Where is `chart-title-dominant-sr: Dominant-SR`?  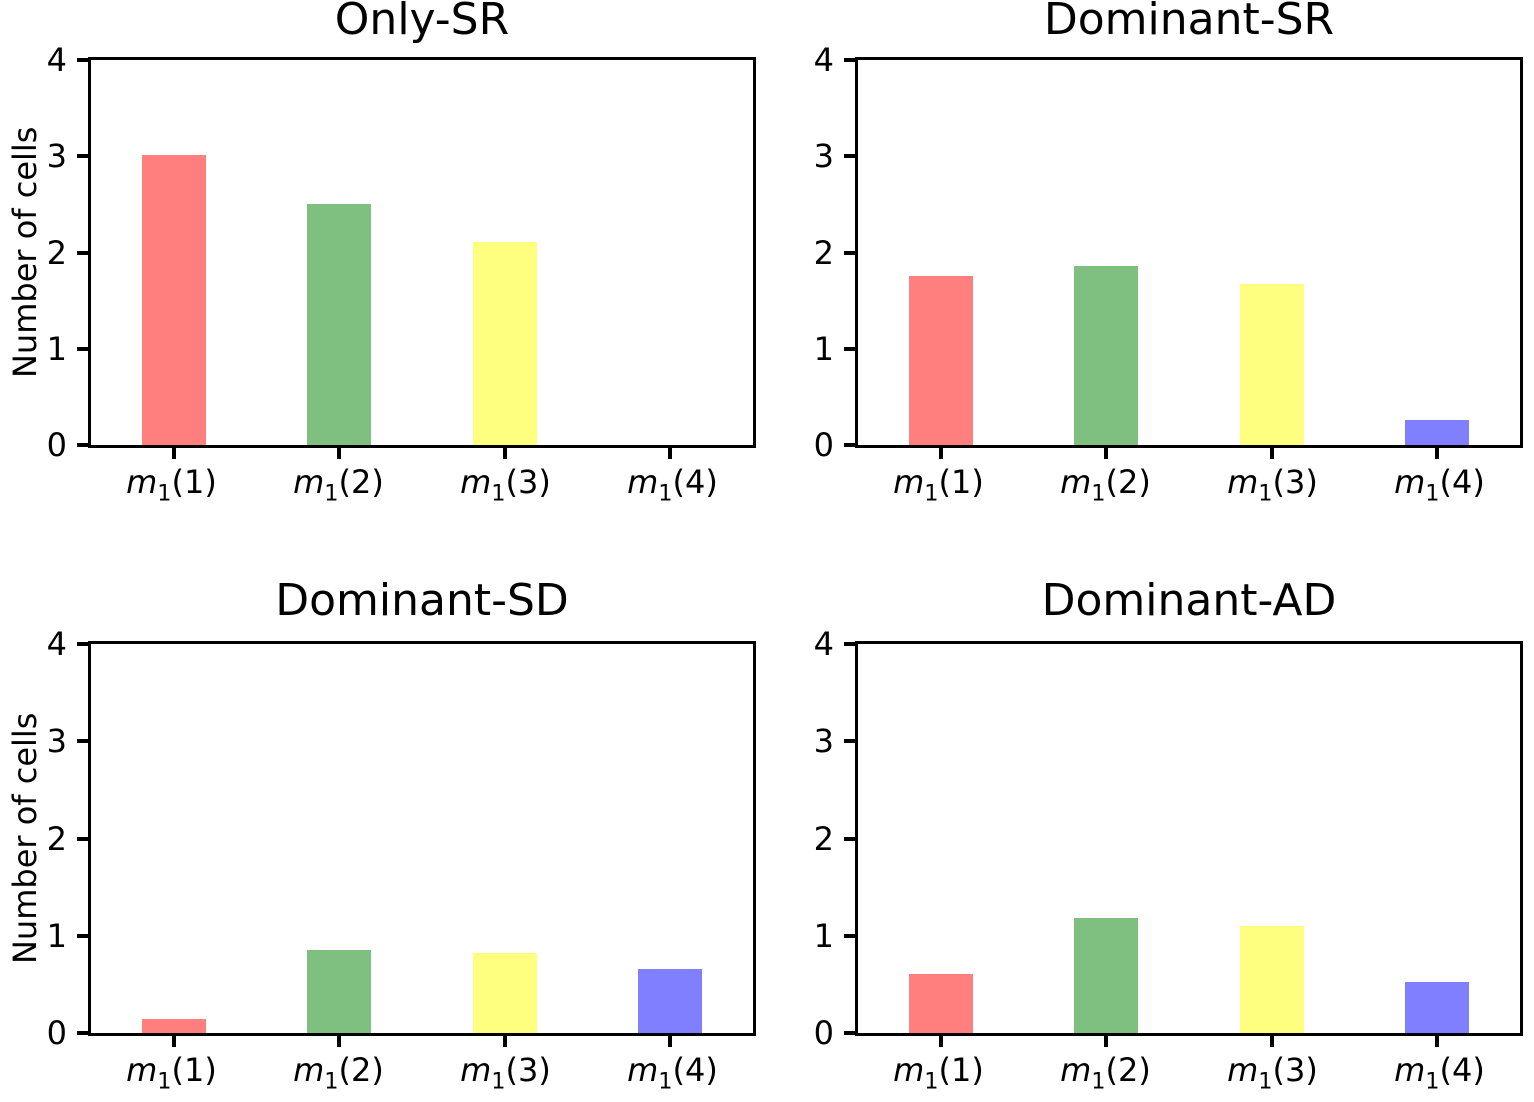
chart-title-dominant-sr: Dominant-SR is located at coordinates (1189, 22).